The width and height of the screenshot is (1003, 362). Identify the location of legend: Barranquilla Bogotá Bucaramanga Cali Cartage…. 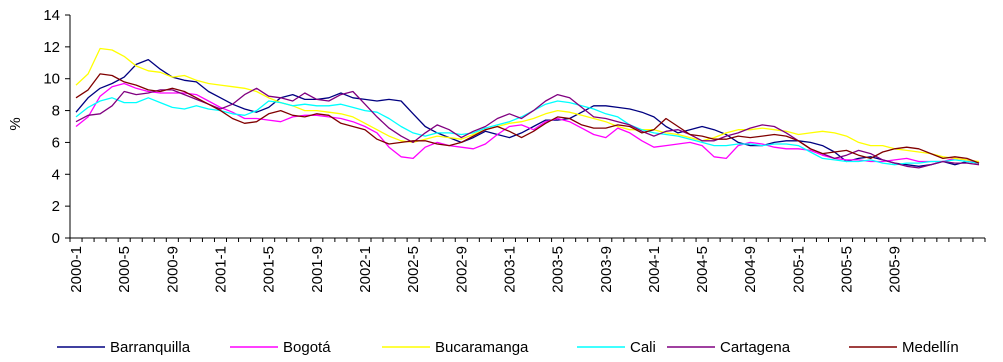
(508, 347).